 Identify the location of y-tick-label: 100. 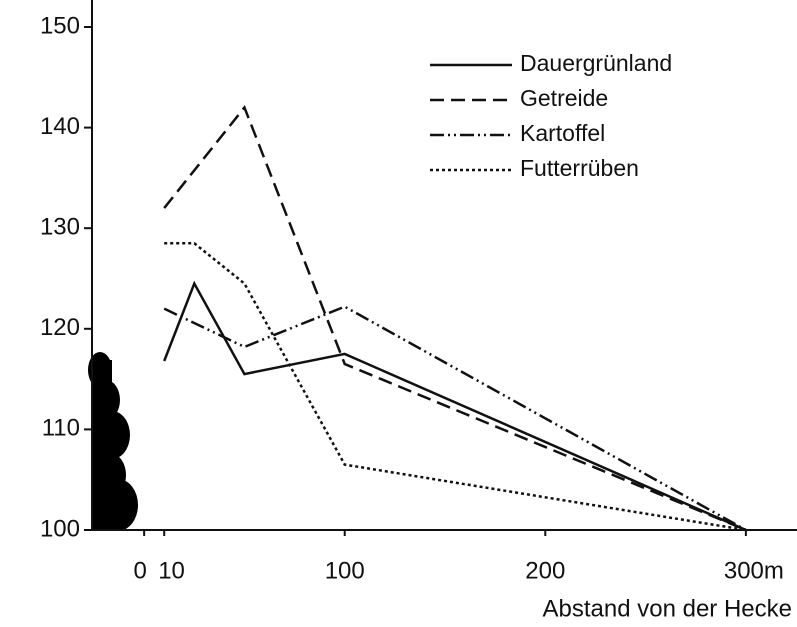
(60, 528).